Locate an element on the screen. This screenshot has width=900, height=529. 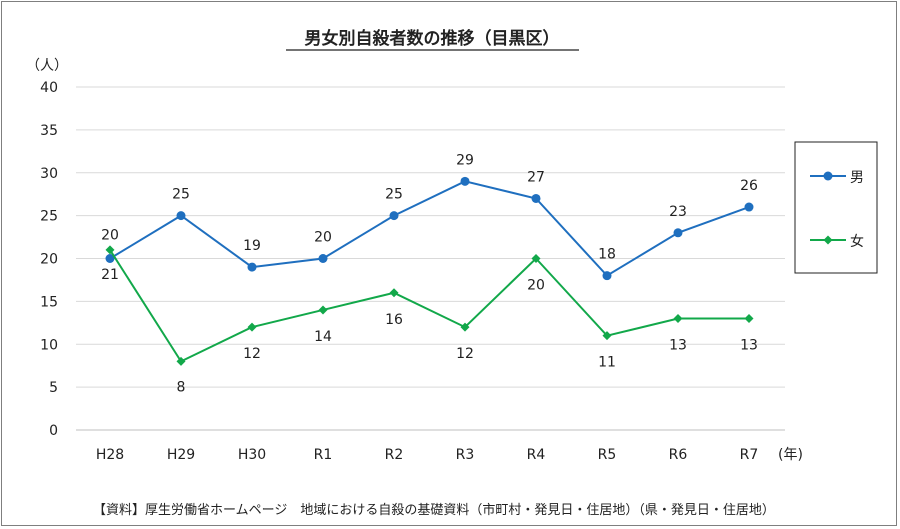
male-data-label: 29 is located at coordinates (465, 160).